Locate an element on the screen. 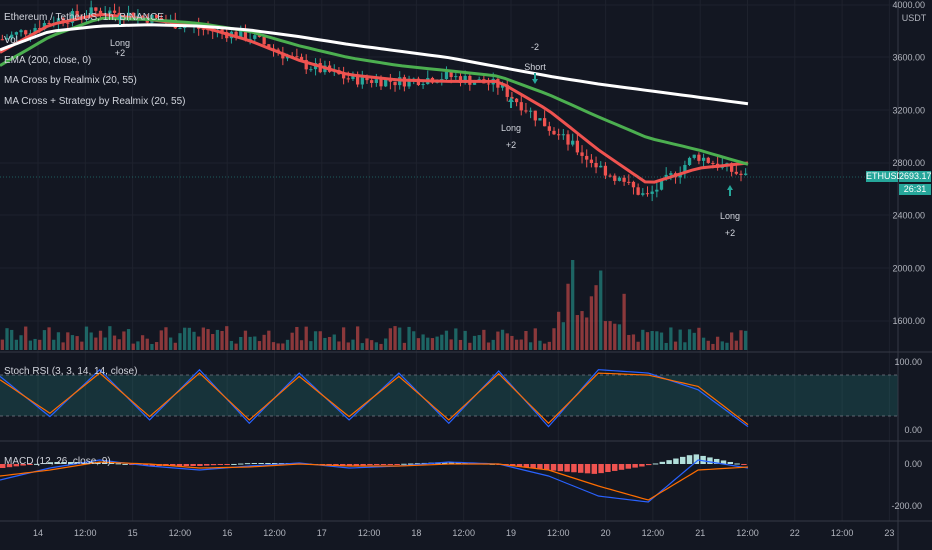  signal-label: -2 is located at coordinates (535, 47).